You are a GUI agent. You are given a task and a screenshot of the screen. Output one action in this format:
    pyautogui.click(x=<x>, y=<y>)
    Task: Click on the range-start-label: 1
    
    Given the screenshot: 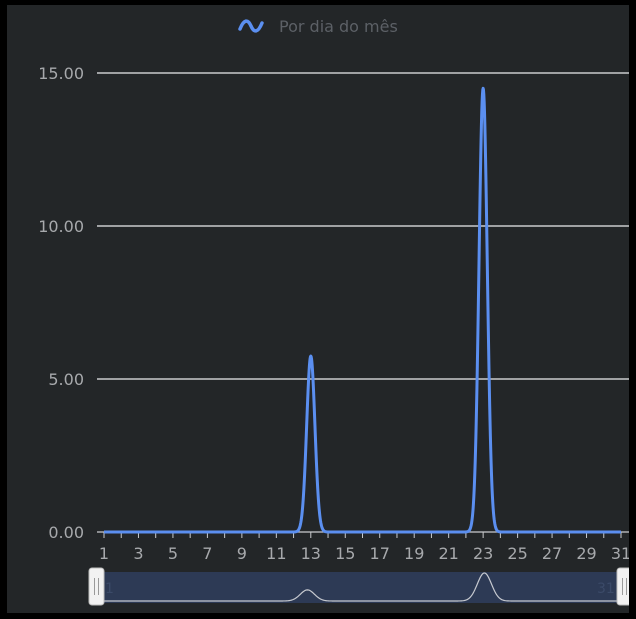 What is the action you would take?
    pyautogui.click(x=109, y=589)
    